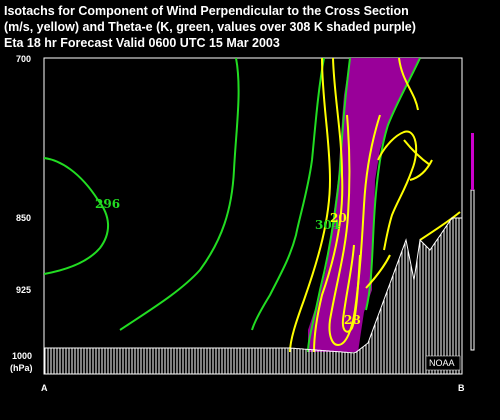 This screenshot has height=420, width=500. I want to click on side-scale-bar, so click(472, 270).